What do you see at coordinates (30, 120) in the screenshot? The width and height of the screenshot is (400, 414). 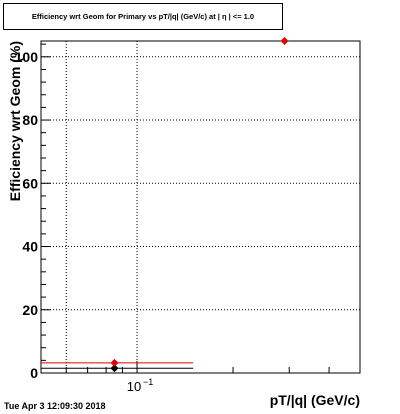 I see `y-tick-label: 80` at bounding box center [30, 120].